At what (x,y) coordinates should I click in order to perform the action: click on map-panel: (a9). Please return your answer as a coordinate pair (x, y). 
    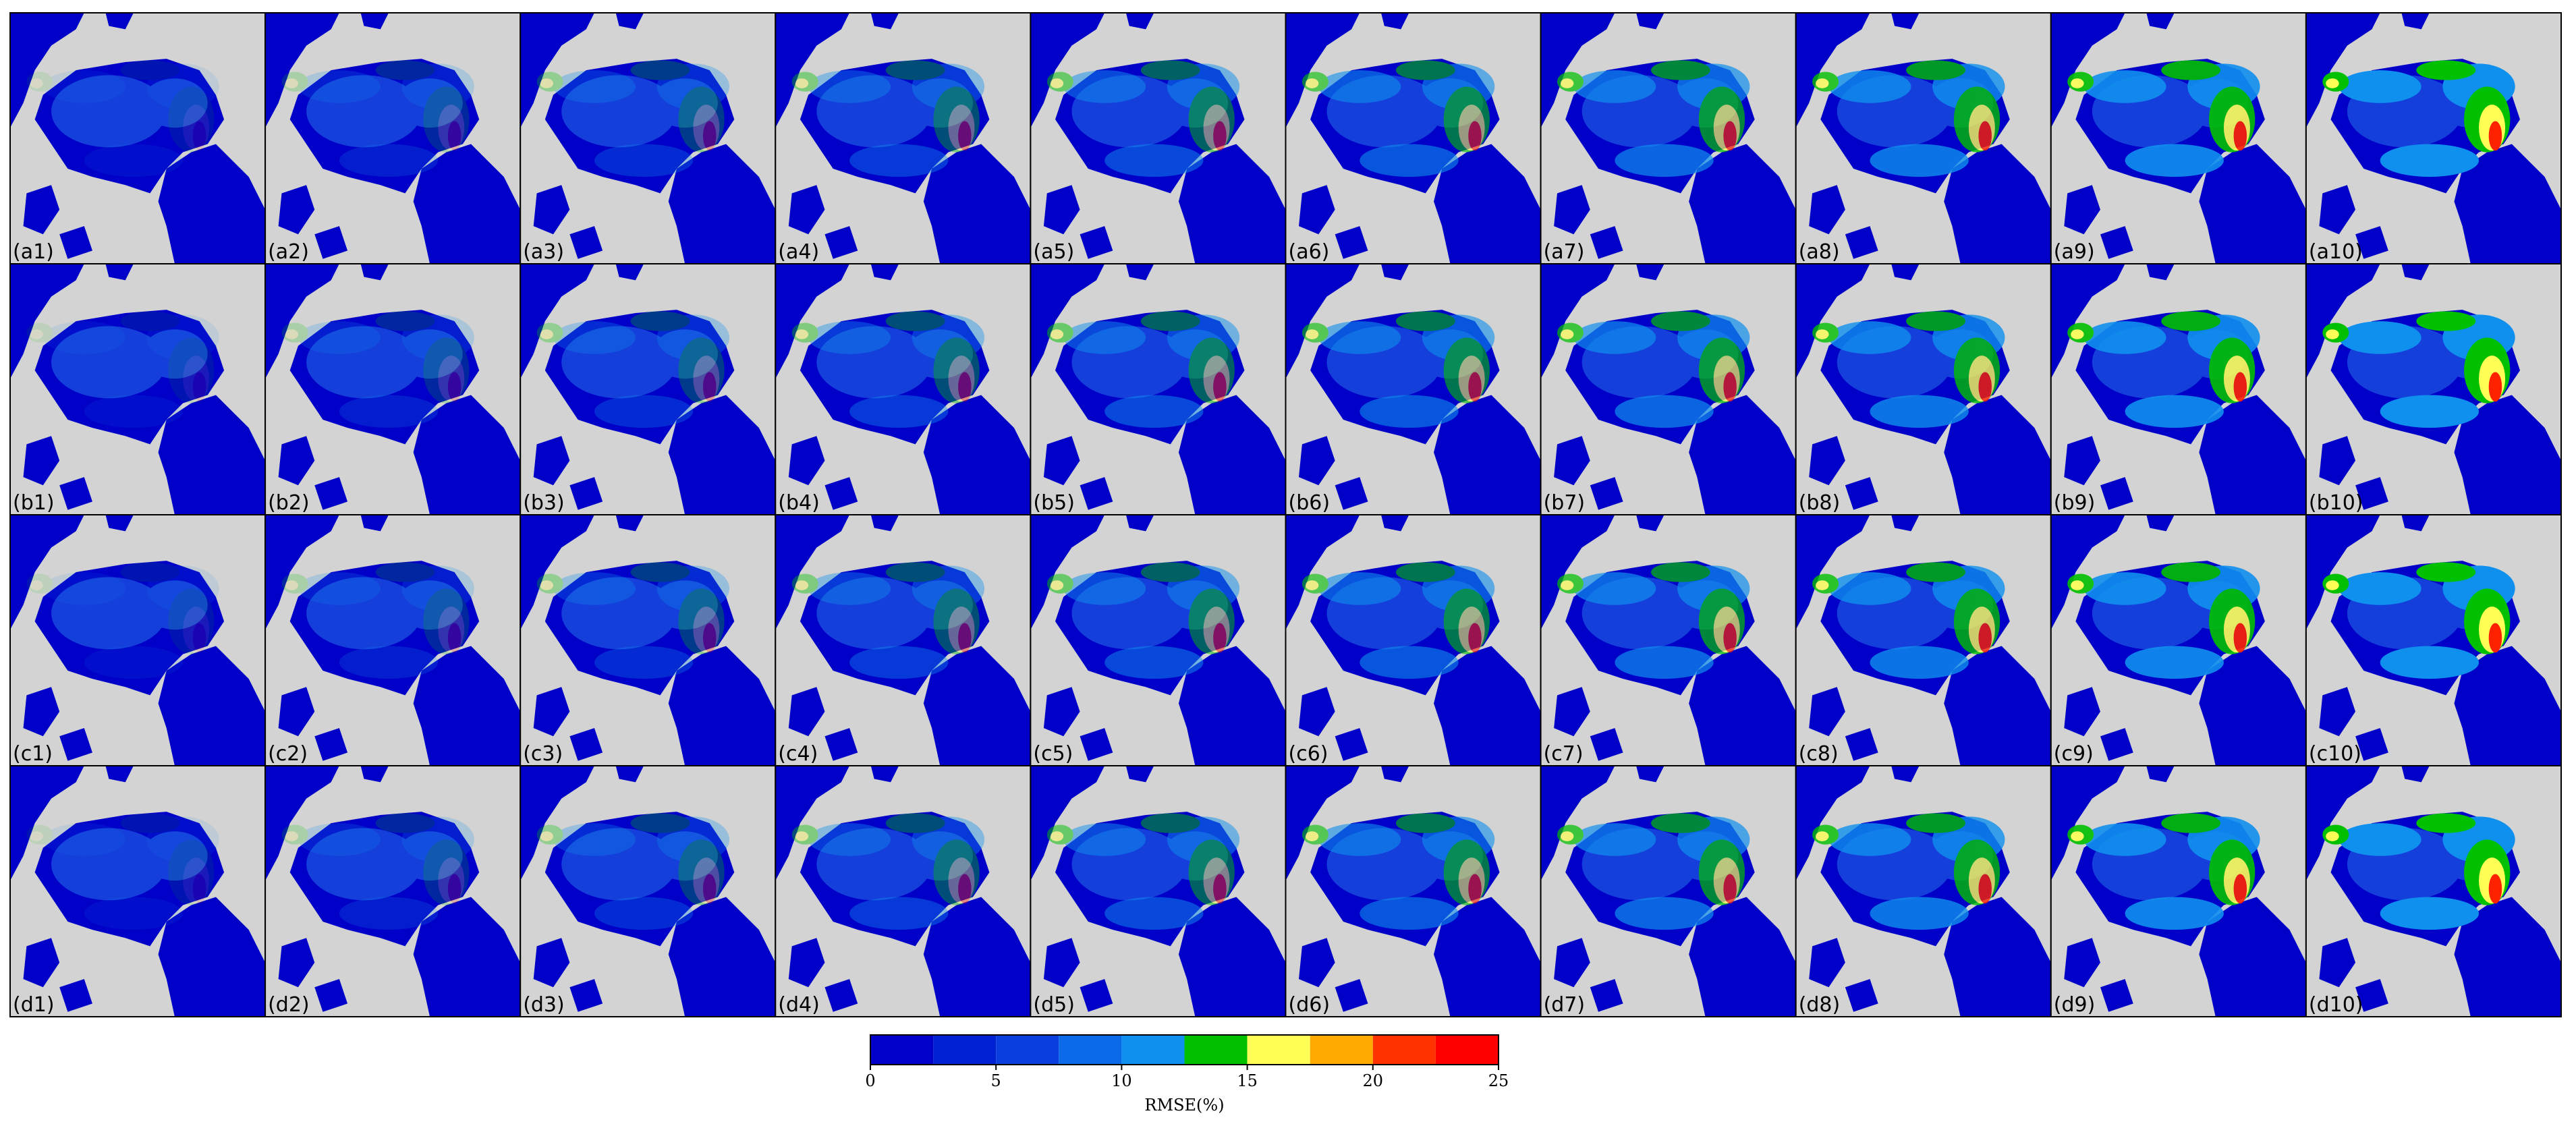
    Looking at the image, I should click on (2178, 138).